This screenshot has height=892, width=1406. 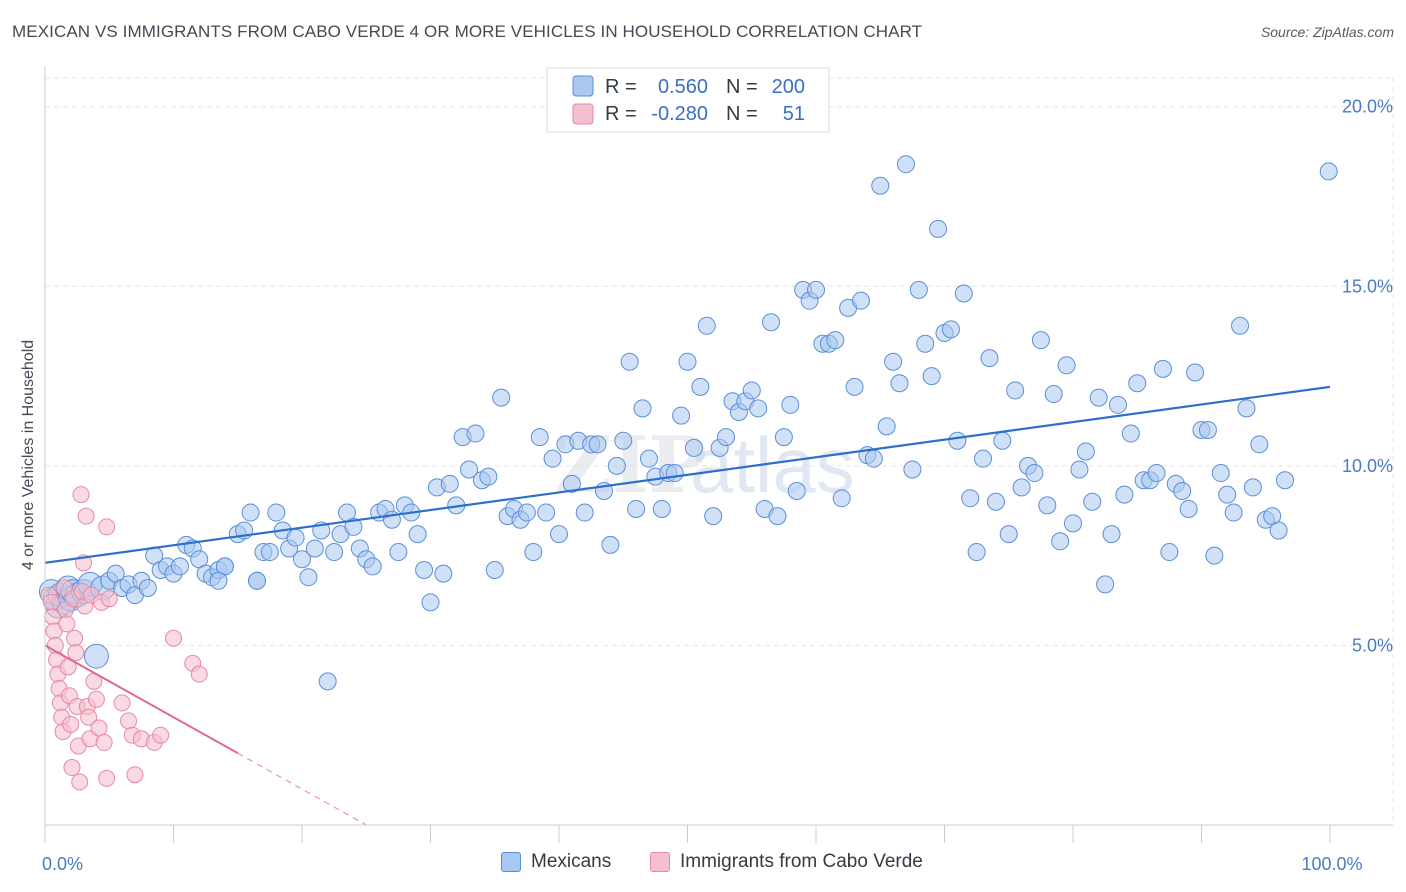 I want to click on watermark-atlas: atlas, so click(x=772, y=465).